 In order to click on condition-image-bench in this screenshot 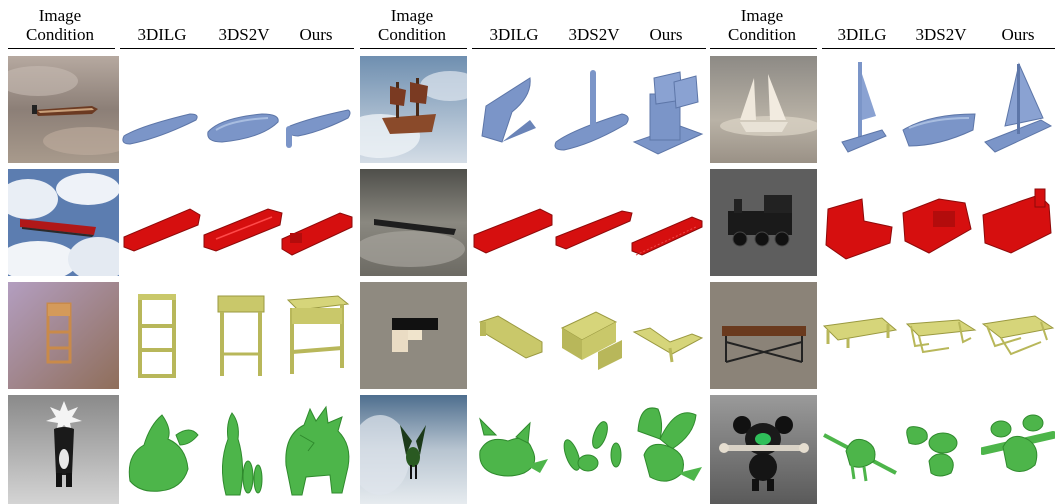, I will do `click(763, 335)`.